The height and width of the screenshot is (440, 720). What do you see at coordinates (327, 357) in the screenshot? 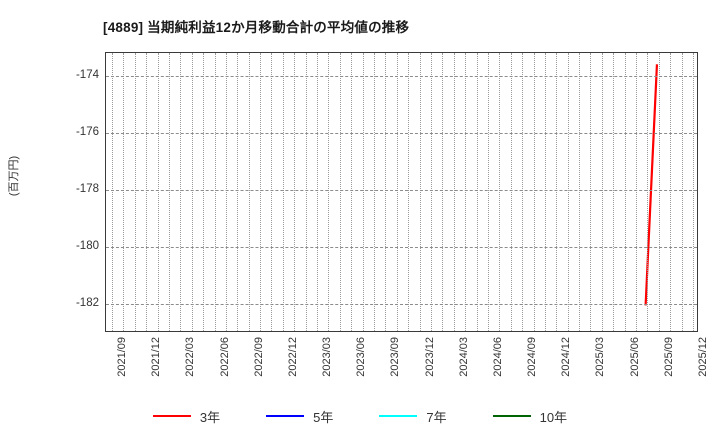
I see `x-axis-tick-label: 2023/03` at bounding box center [327, 357].